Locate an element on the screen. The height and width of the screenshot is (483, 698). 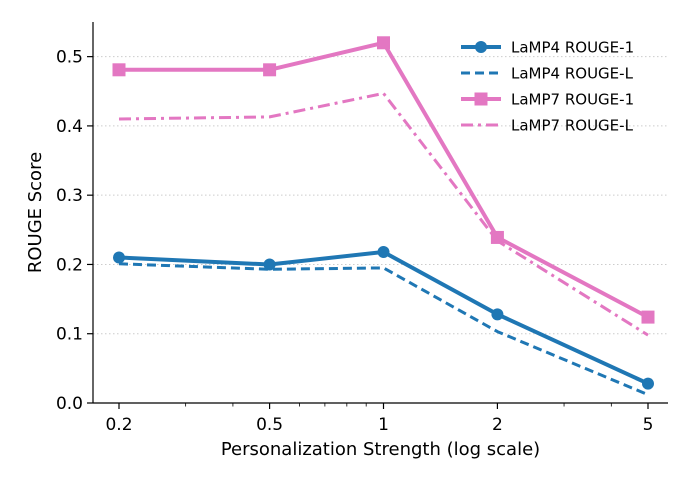
x-tick-label: 1 is located at coordinates (383, 425).